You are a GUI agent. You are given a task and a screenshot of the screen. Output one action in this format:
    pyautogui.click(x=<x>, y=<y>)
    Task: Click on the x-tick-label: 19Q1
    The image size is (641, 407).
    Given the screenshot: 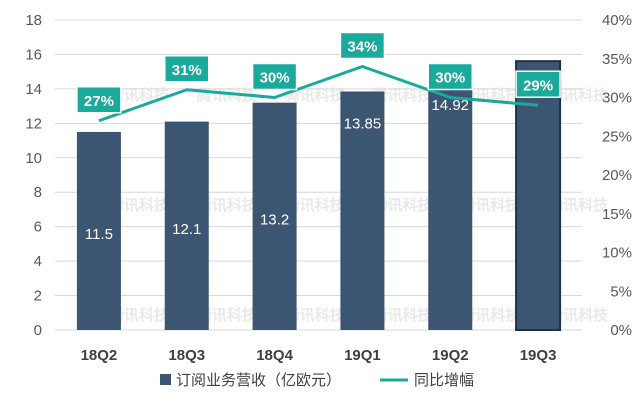 What is the action you would take?
    pyautogui.click(x=362, y=355)
    